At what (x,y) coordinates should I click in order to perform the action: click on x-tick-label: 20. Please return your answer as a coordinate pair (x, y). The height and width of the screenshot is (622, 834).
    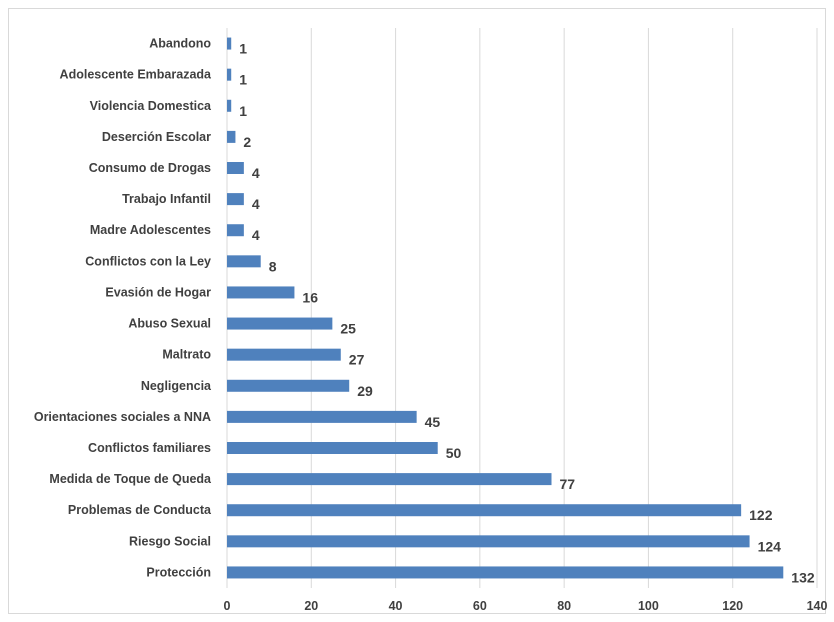
    Looking at the image, I should click on (311, 606).